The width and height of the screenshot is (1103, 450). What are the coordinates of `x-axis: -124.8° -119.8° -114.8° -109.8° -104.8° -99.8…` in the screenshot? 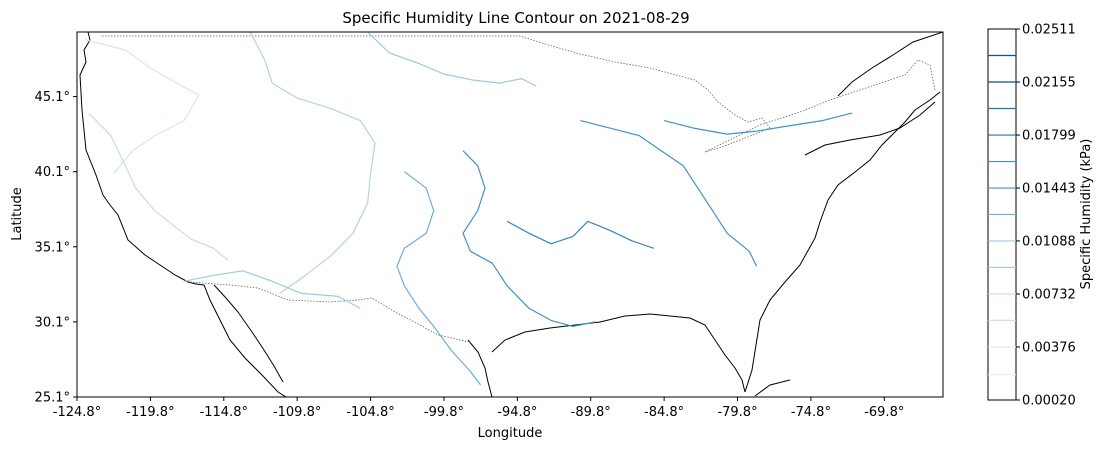 It's located at (479, 408).